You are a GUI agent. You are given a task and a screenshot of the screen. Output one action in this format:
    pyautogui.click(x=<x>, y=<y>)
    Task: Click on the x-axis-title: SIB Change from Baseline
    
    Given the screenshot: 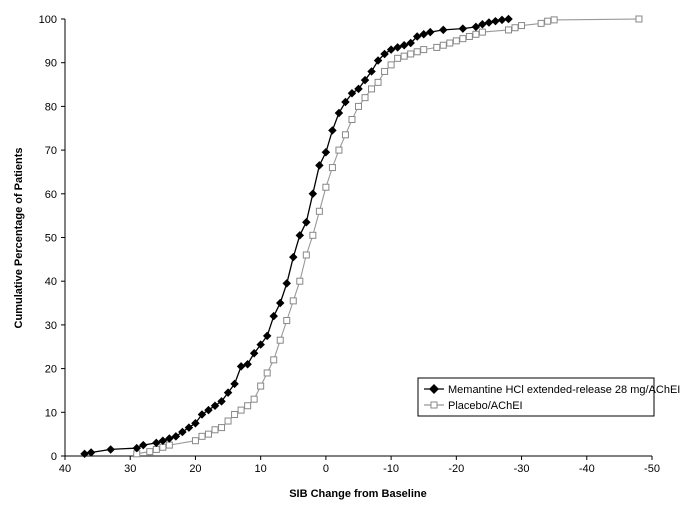 What is the action you would take?
    pyautogui.click(x=358, y=494)
    